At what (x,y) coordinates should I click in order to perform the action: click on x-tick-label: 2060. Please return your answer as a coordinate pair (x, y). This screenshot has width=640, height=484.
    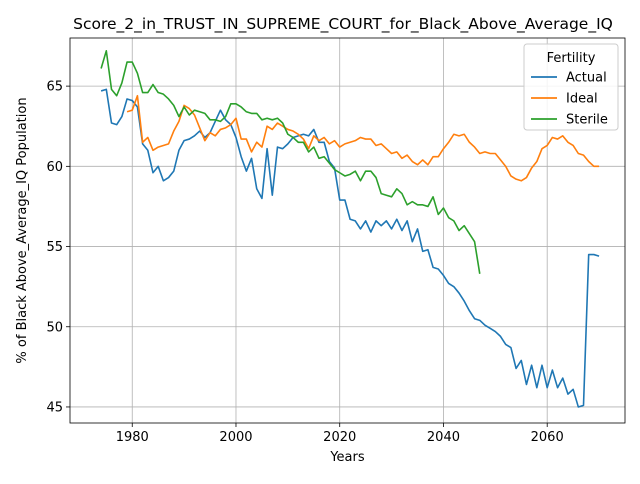
    Looking at the image, I should click on (547, 437).